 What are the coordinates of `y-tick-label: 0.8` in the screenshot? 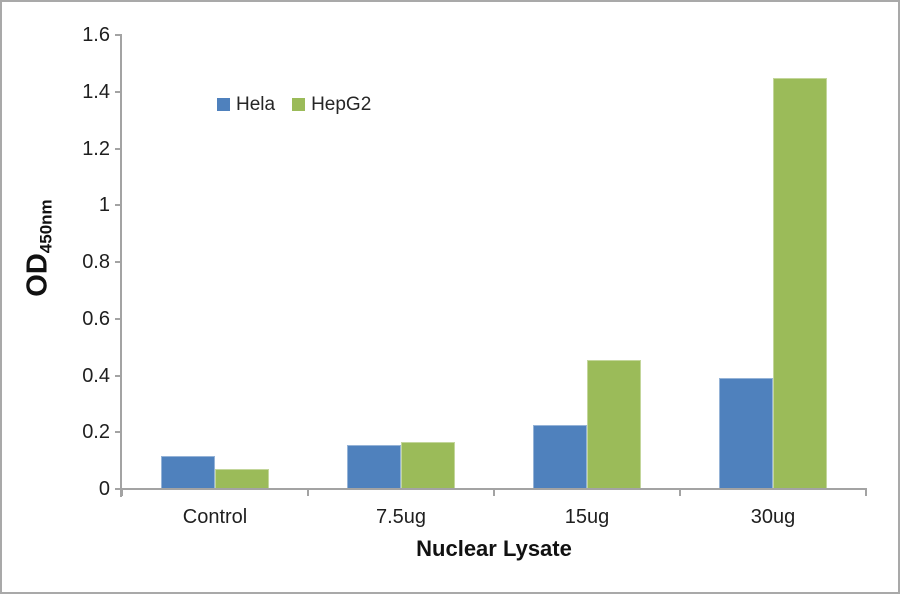 It's located at (96, 262).